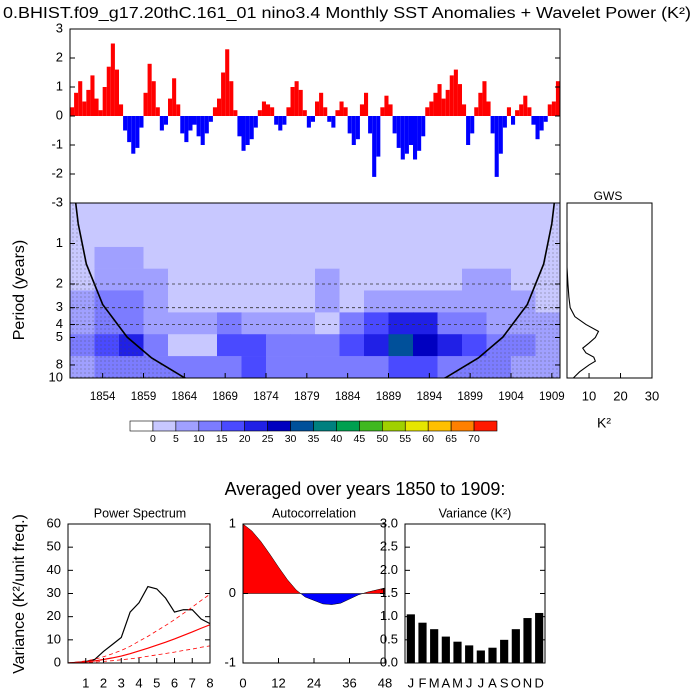 The height and width of the screenshot is (700, 700). Describe the element at coordinates (59, 242) in the screenshot. I see `y-tick-label: 1` at that location.